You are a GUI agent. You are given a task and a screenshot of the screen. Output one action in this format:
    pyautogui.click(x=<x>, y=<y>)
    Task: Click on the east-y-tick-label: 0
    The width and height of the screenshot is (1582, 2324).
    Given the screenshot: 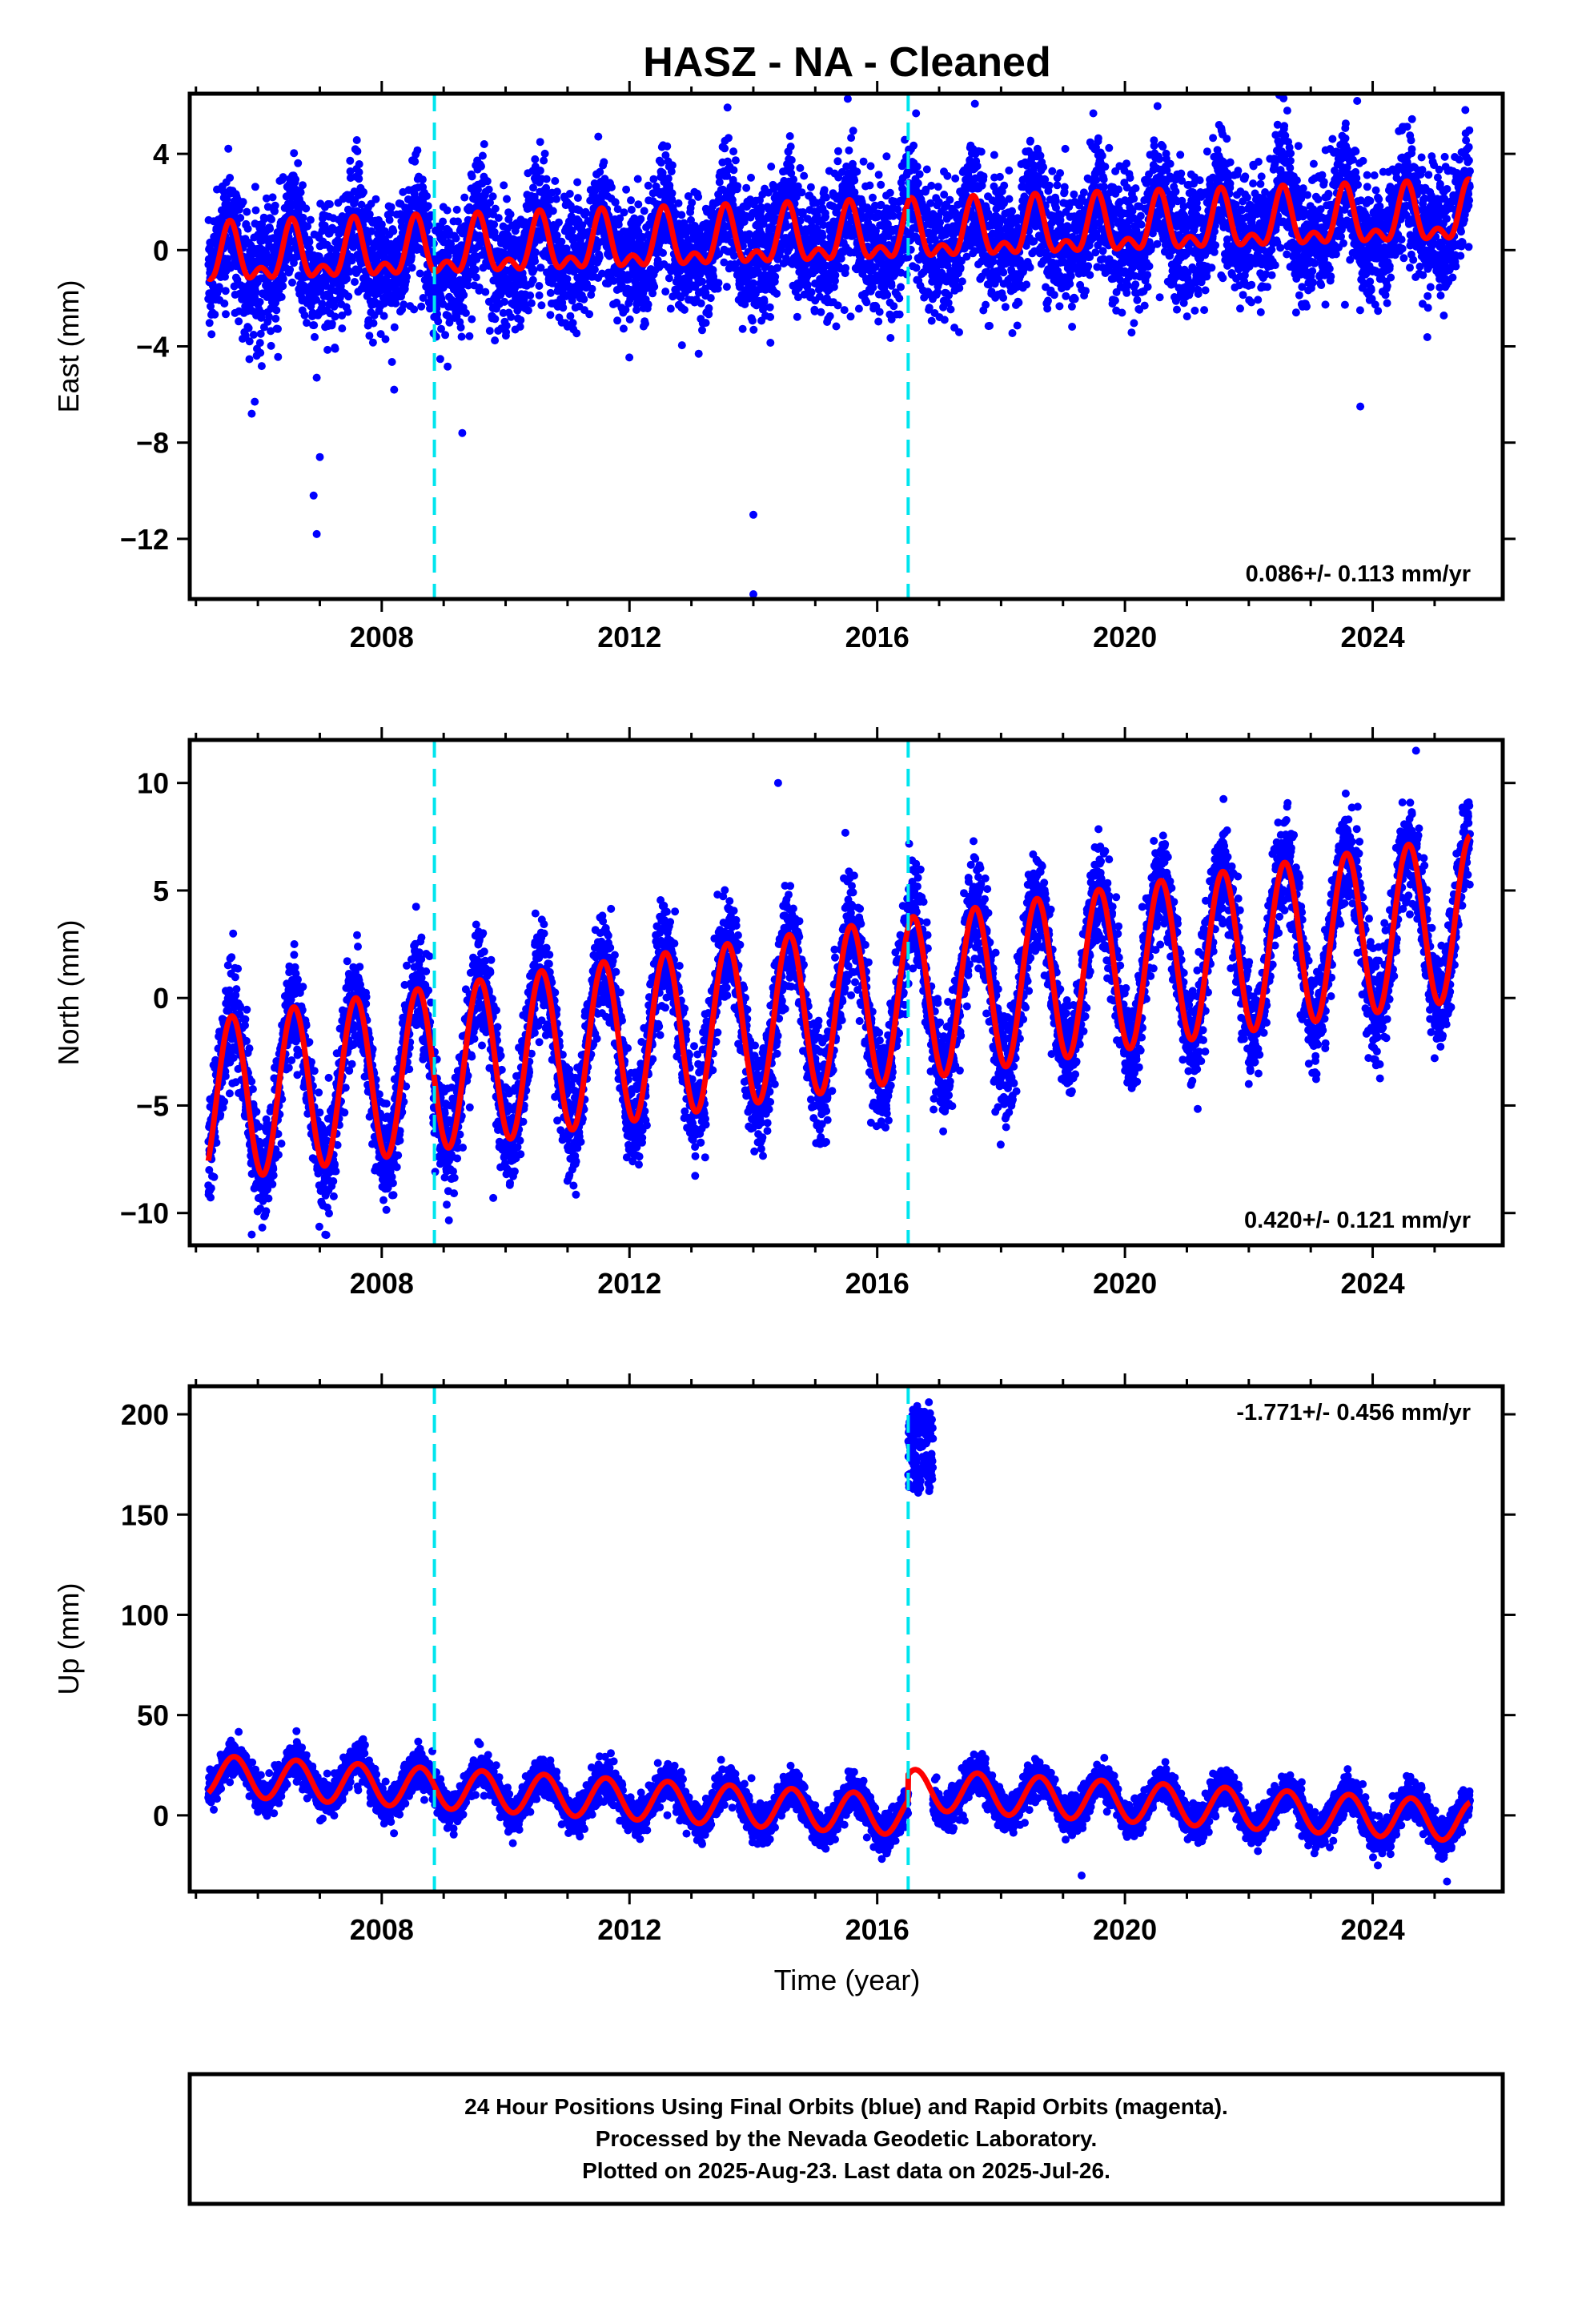 What is the action you would take?
    pyautogui.click(x=161, y=250)
    